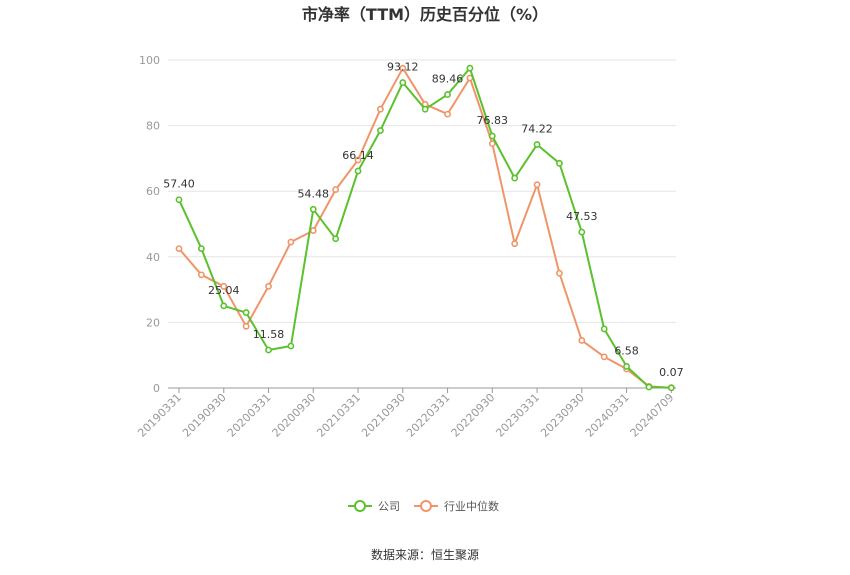 Image resolution: width=850 pixels, height=575 pixels. I want to click on x-tick-label: 20230930, so click(562, 415).